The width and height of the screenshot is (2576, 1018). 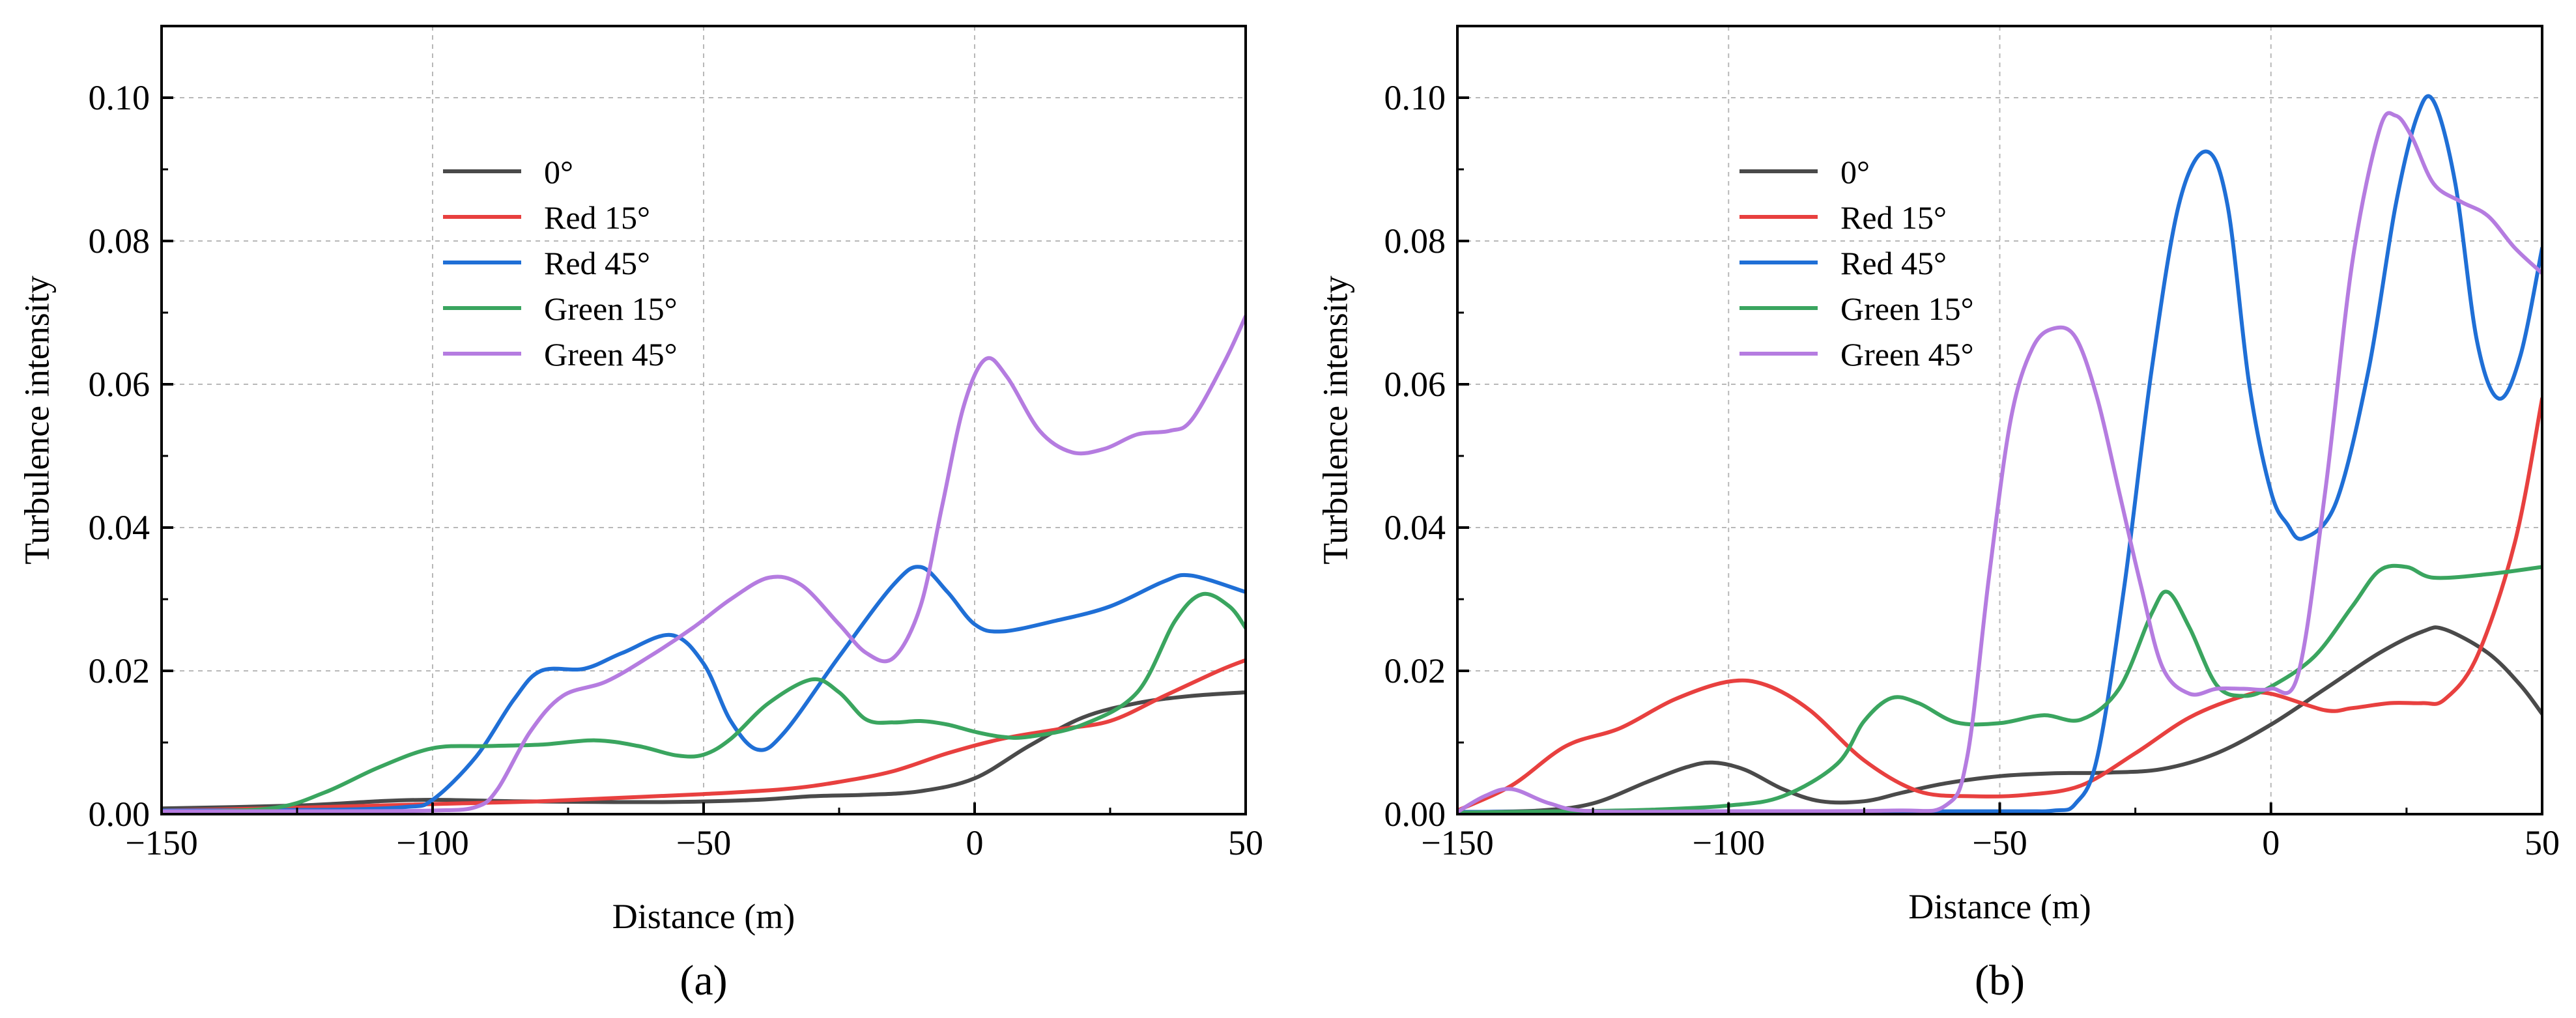 I want to click on panel-label: (b), so click(x=2000, y=980).